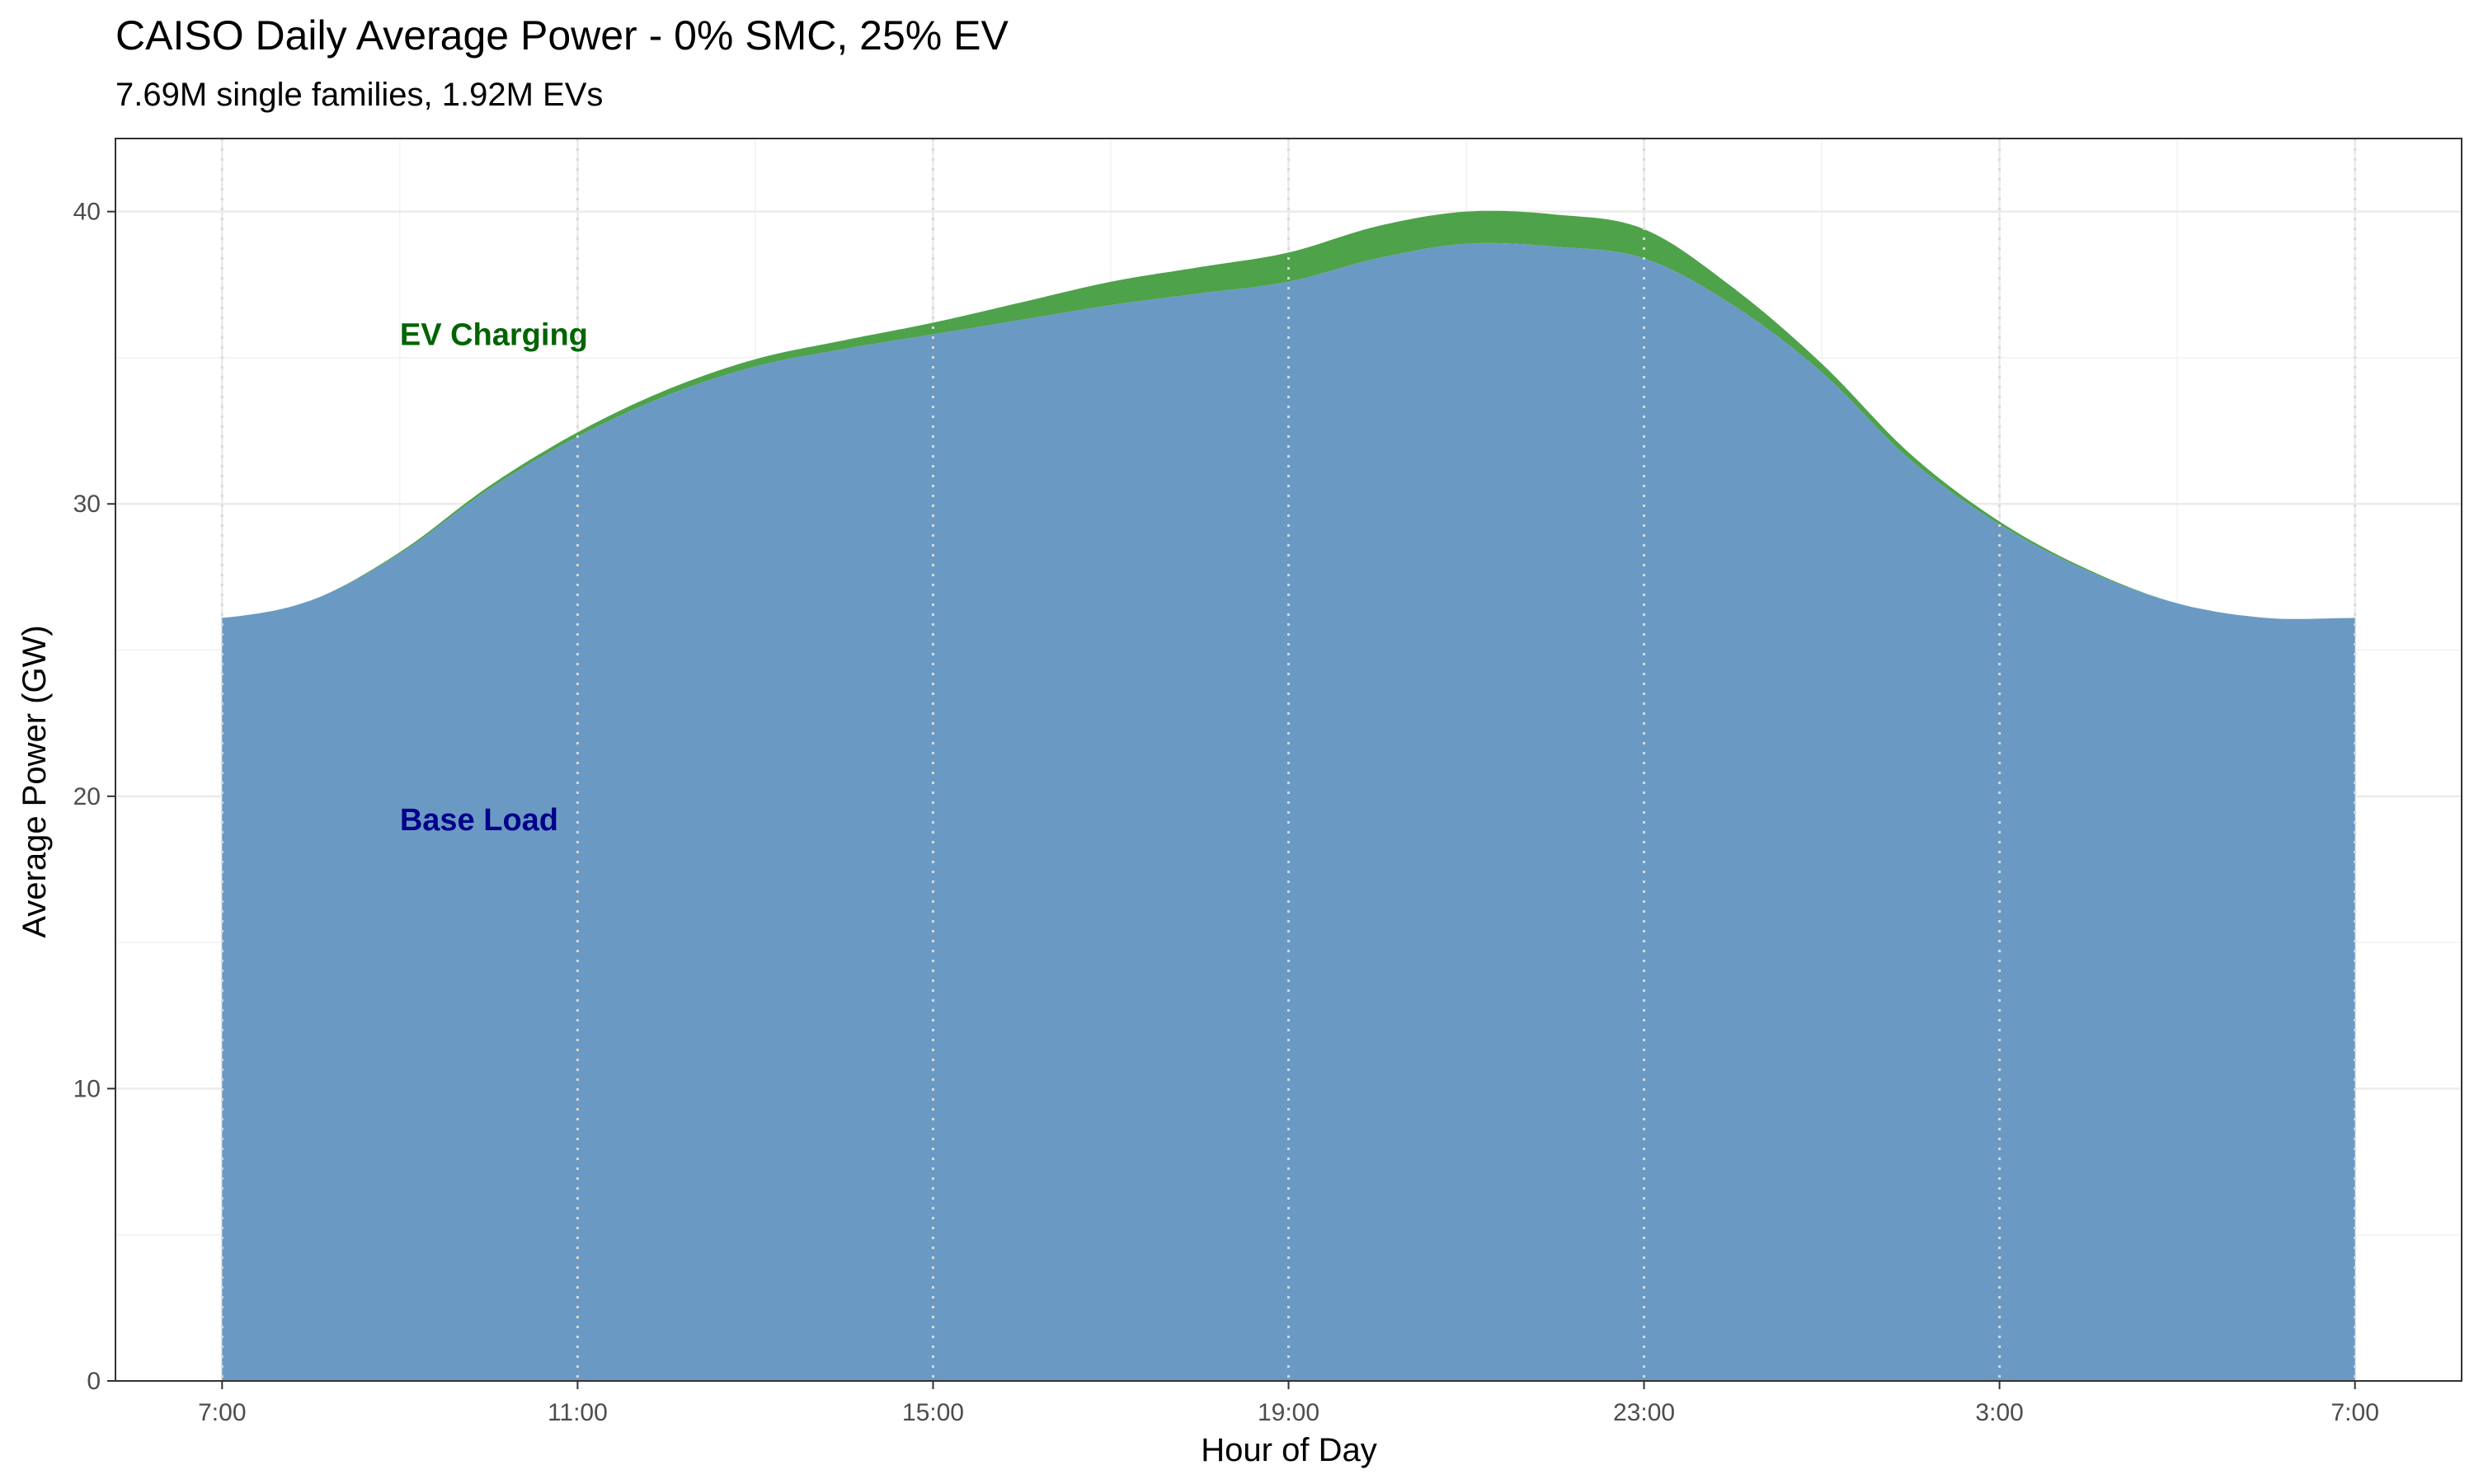  I want to click on annotation-label: EV Charging, so click(494, 335).